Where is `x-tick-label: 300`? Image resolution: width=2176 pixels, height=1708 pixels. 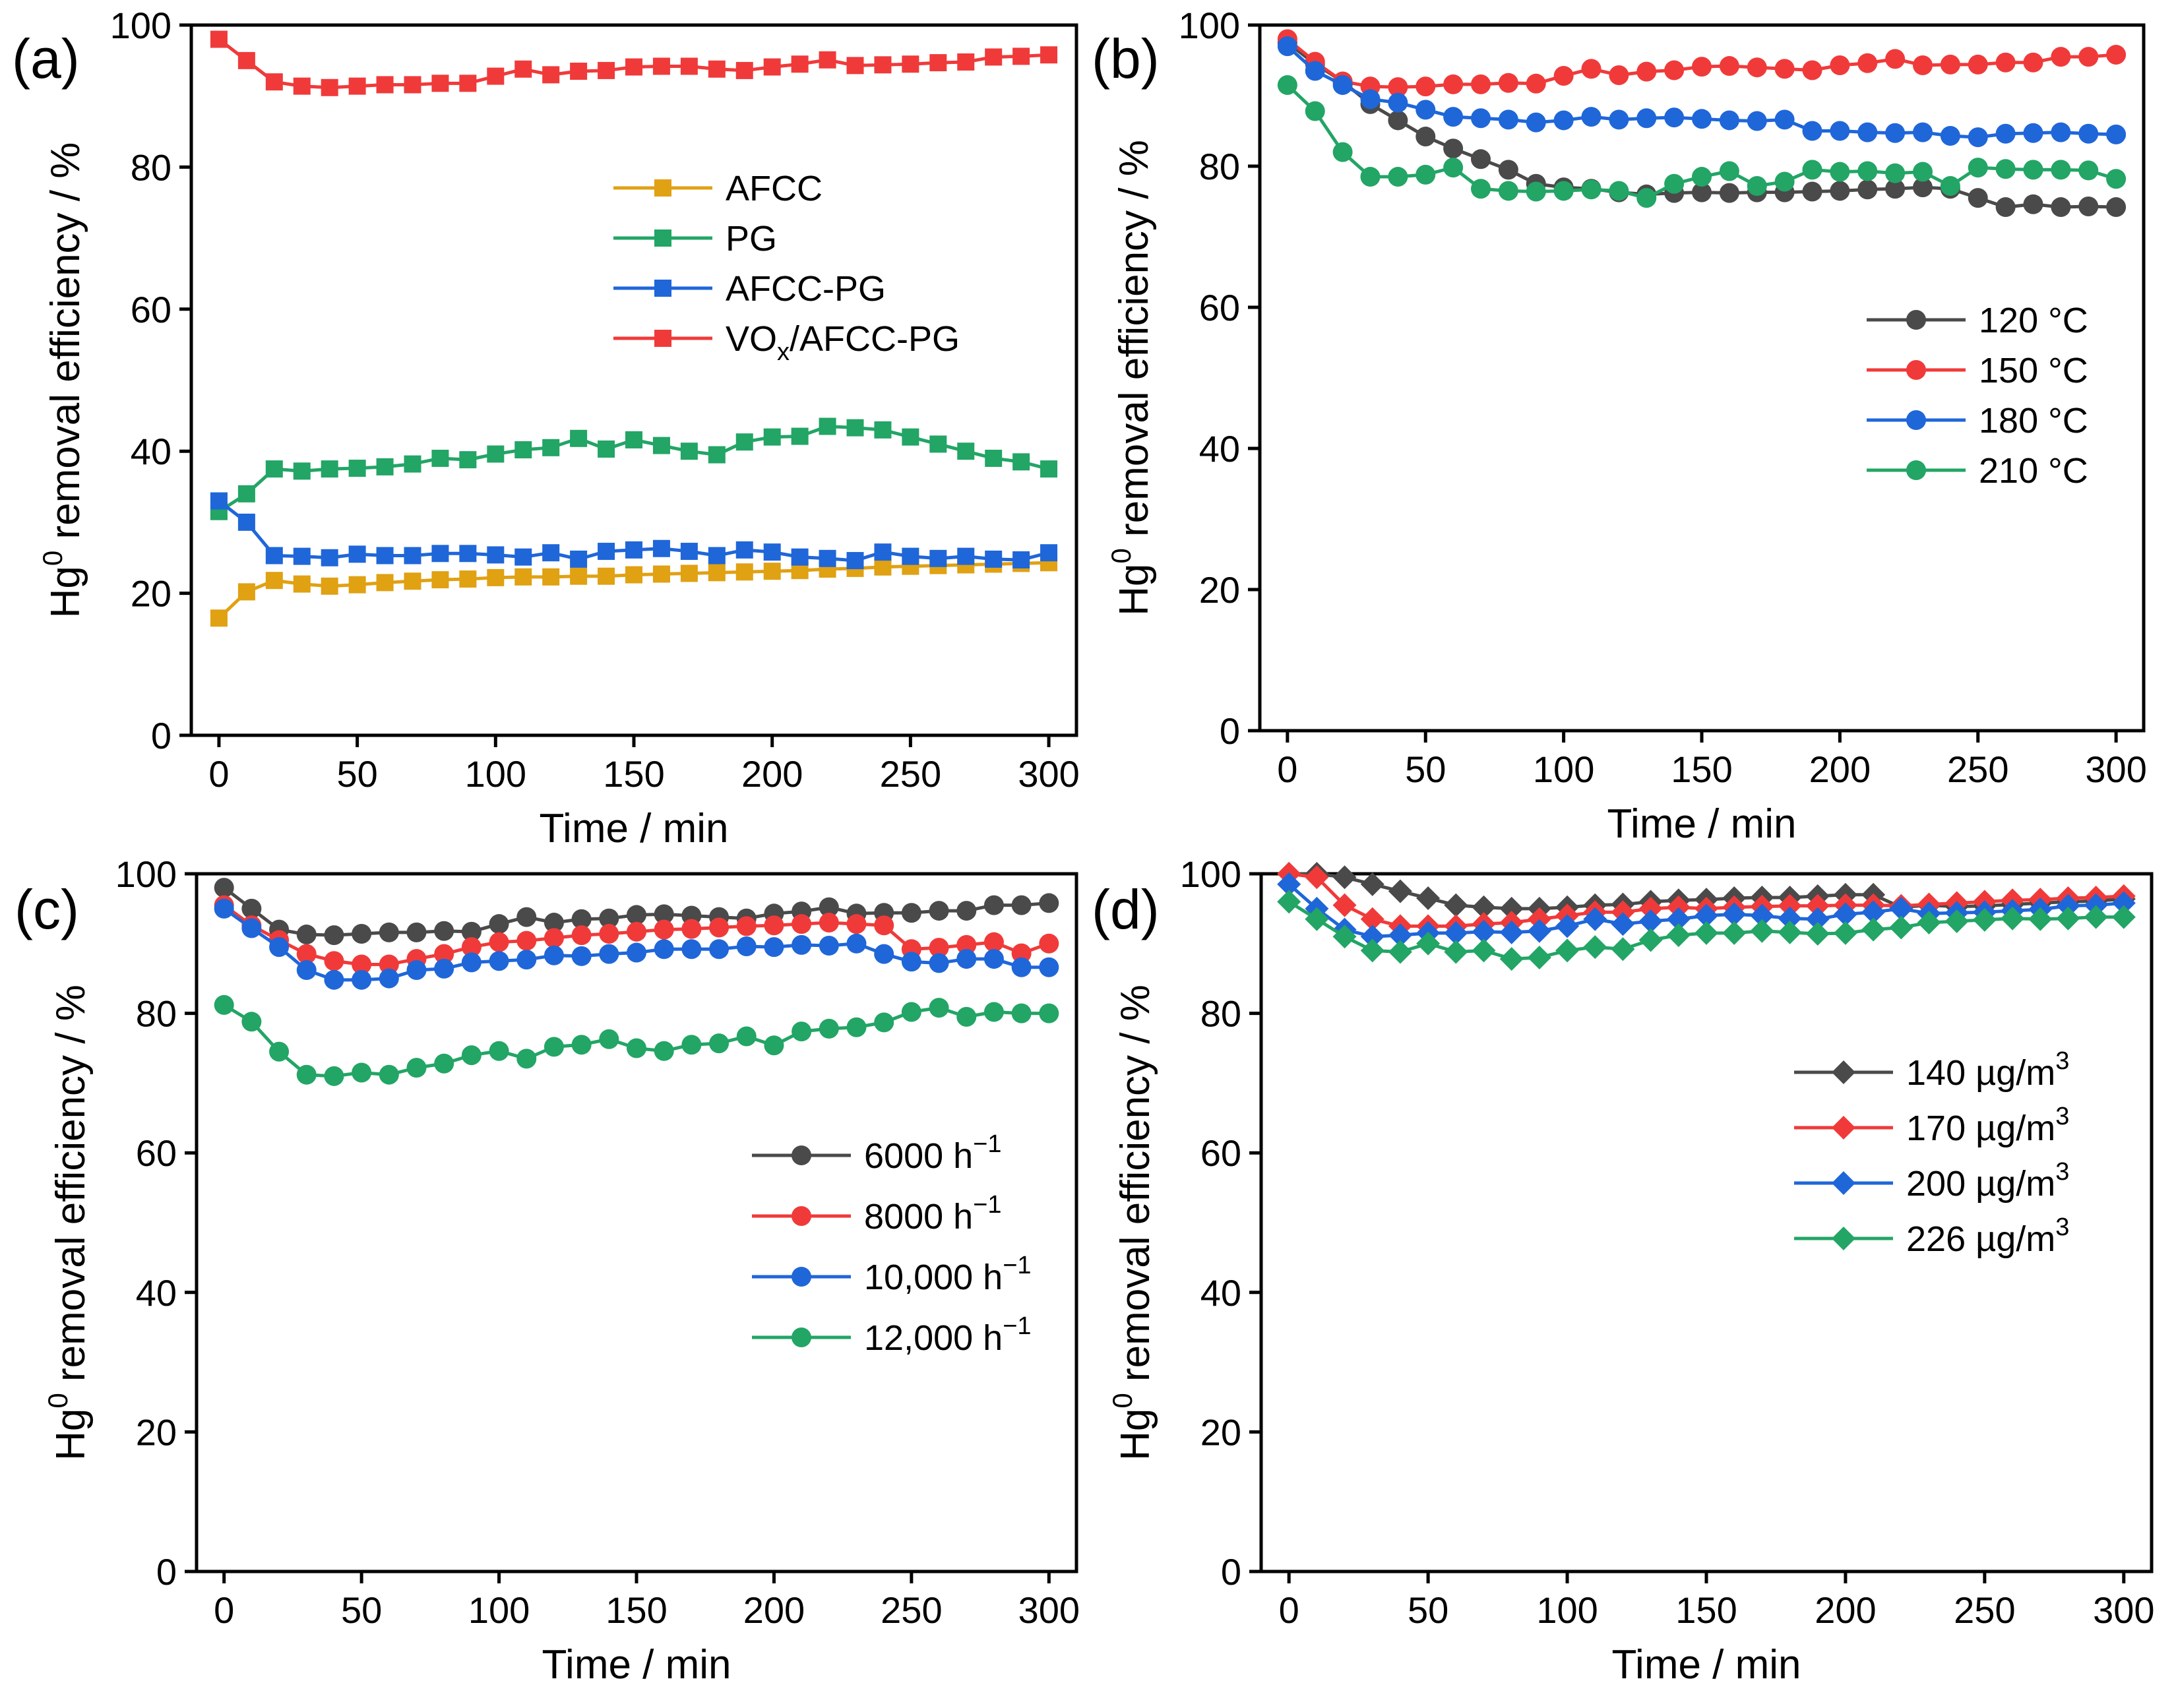
x-tick-label: 300 is located at coordinates (1048, 774).